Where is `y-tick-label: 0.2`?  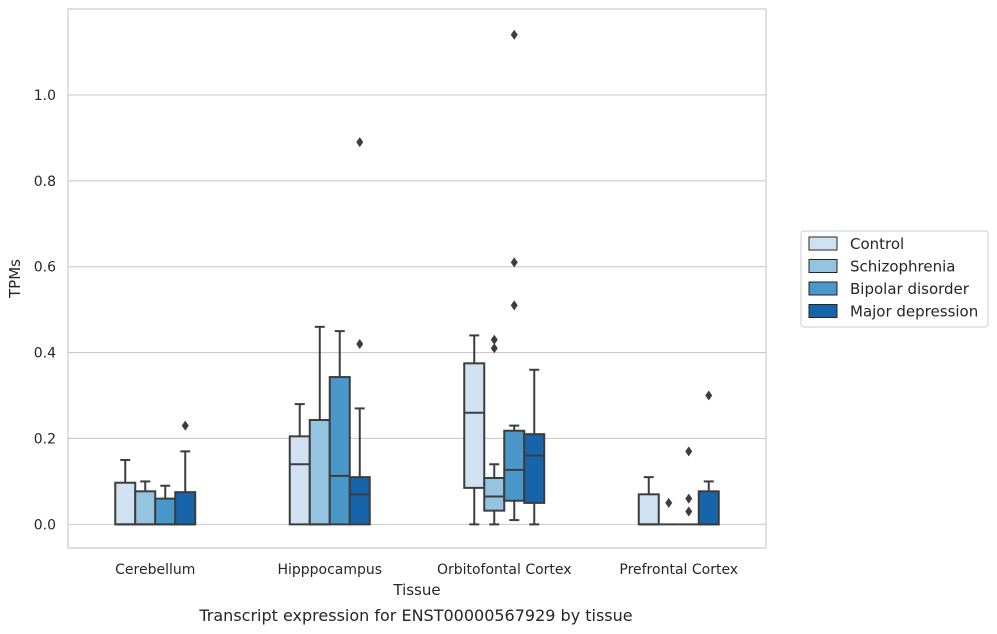
y-tick-label: 0.2 is located at coordinates (45, 439).